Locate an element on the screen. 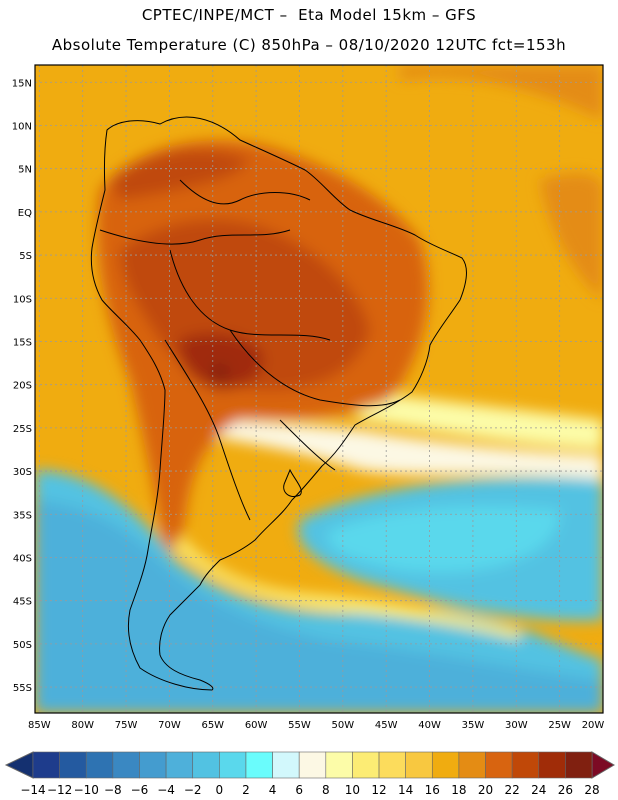 The height and width of the screenshot is (800, 618). lon-tick-label: 20W is located at coordinates (593, 725).